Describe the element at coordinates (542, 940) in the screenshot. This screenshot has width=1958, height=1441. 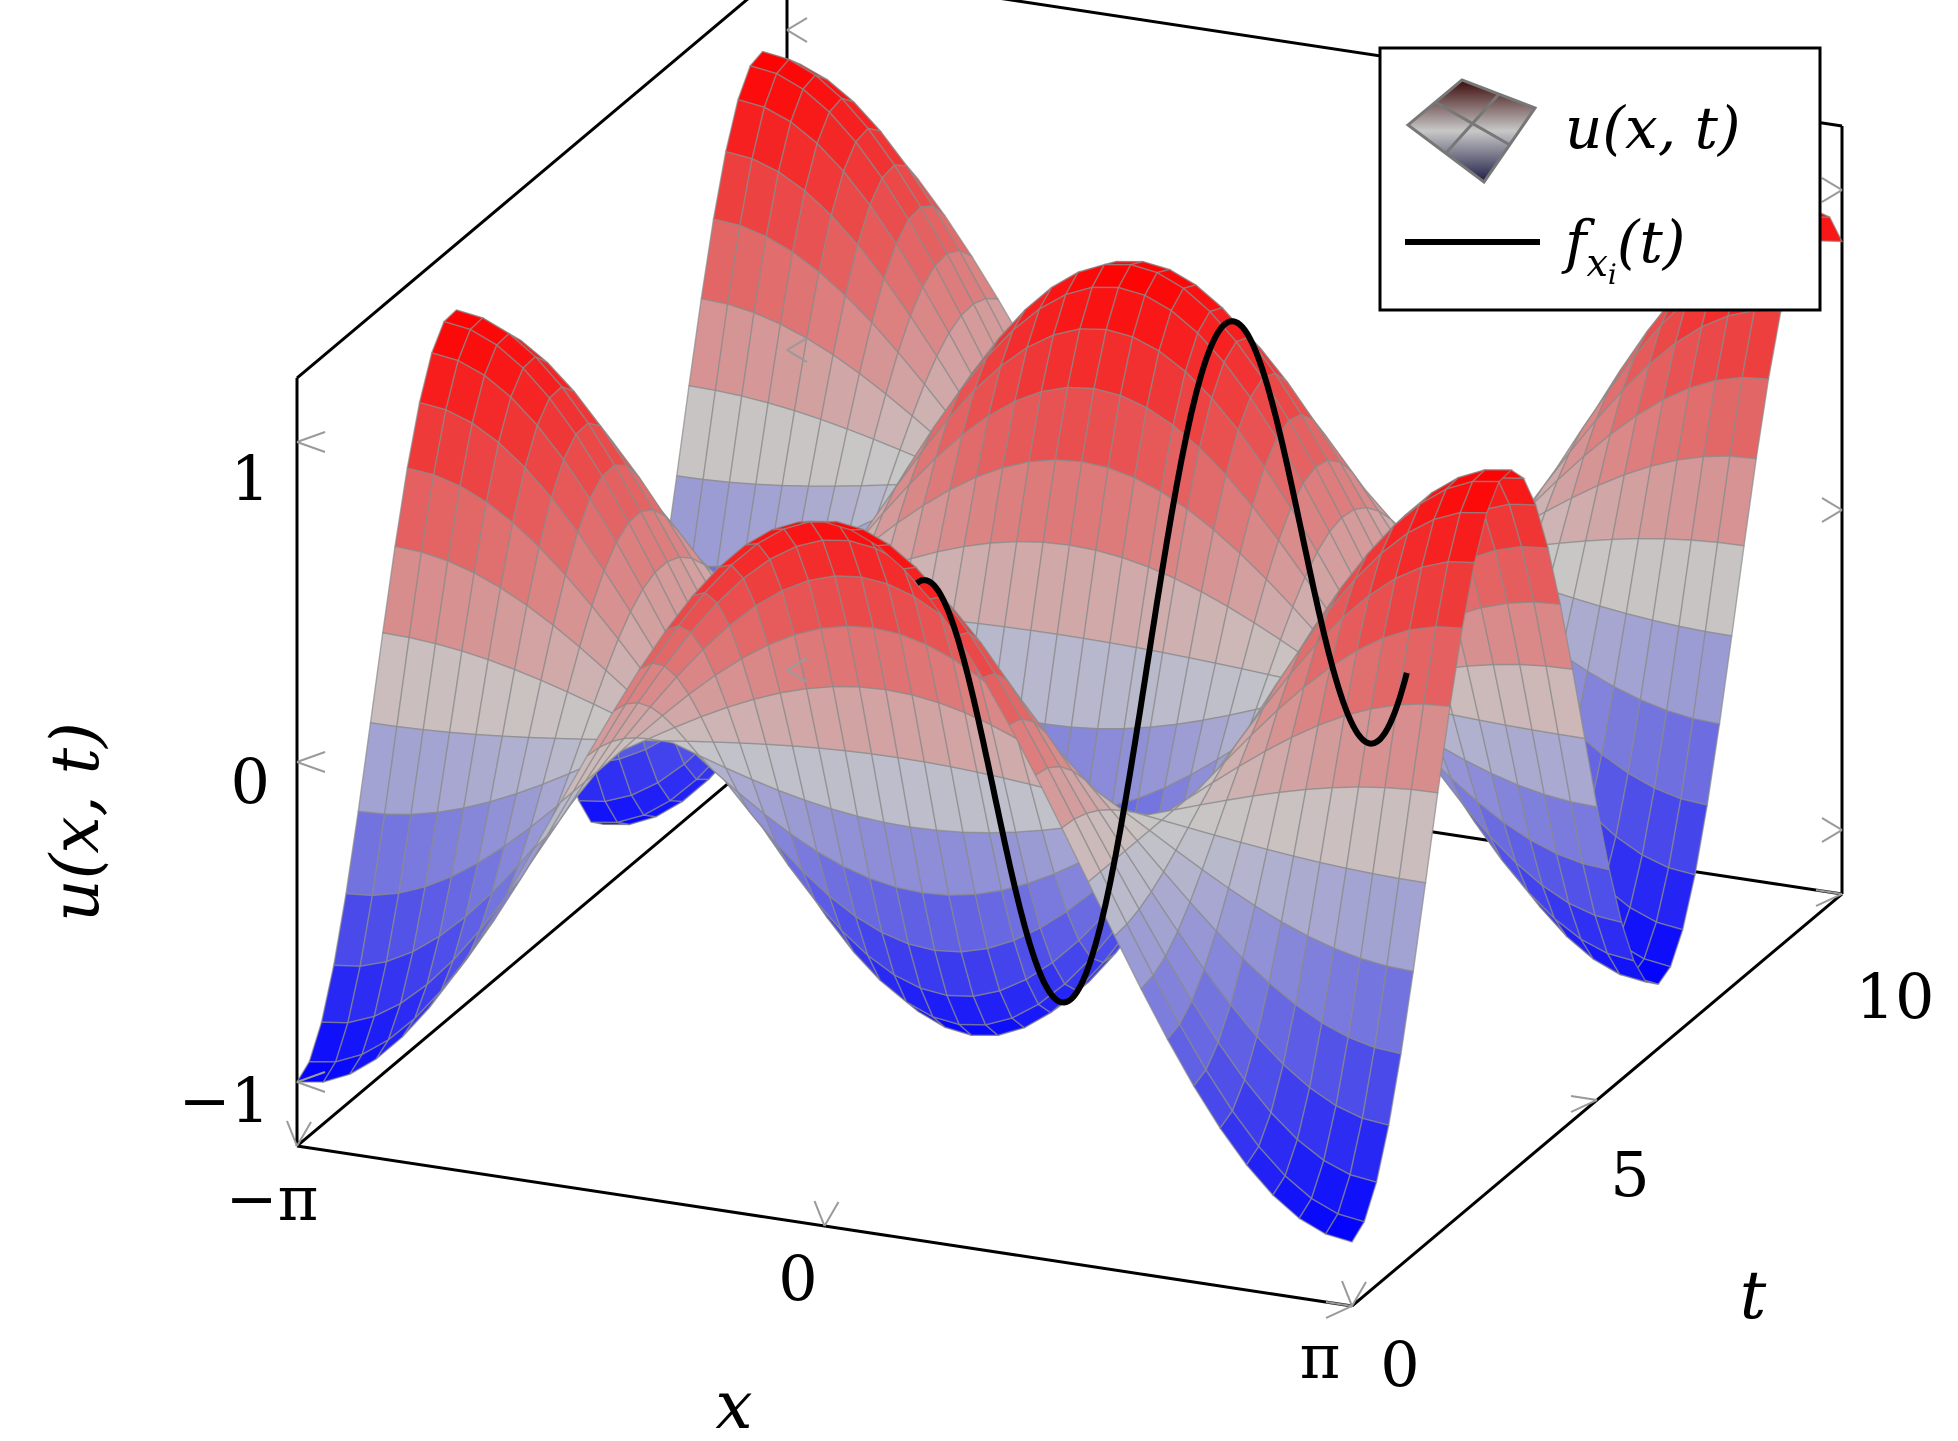
I see `back-left-floor-edge` at that location.